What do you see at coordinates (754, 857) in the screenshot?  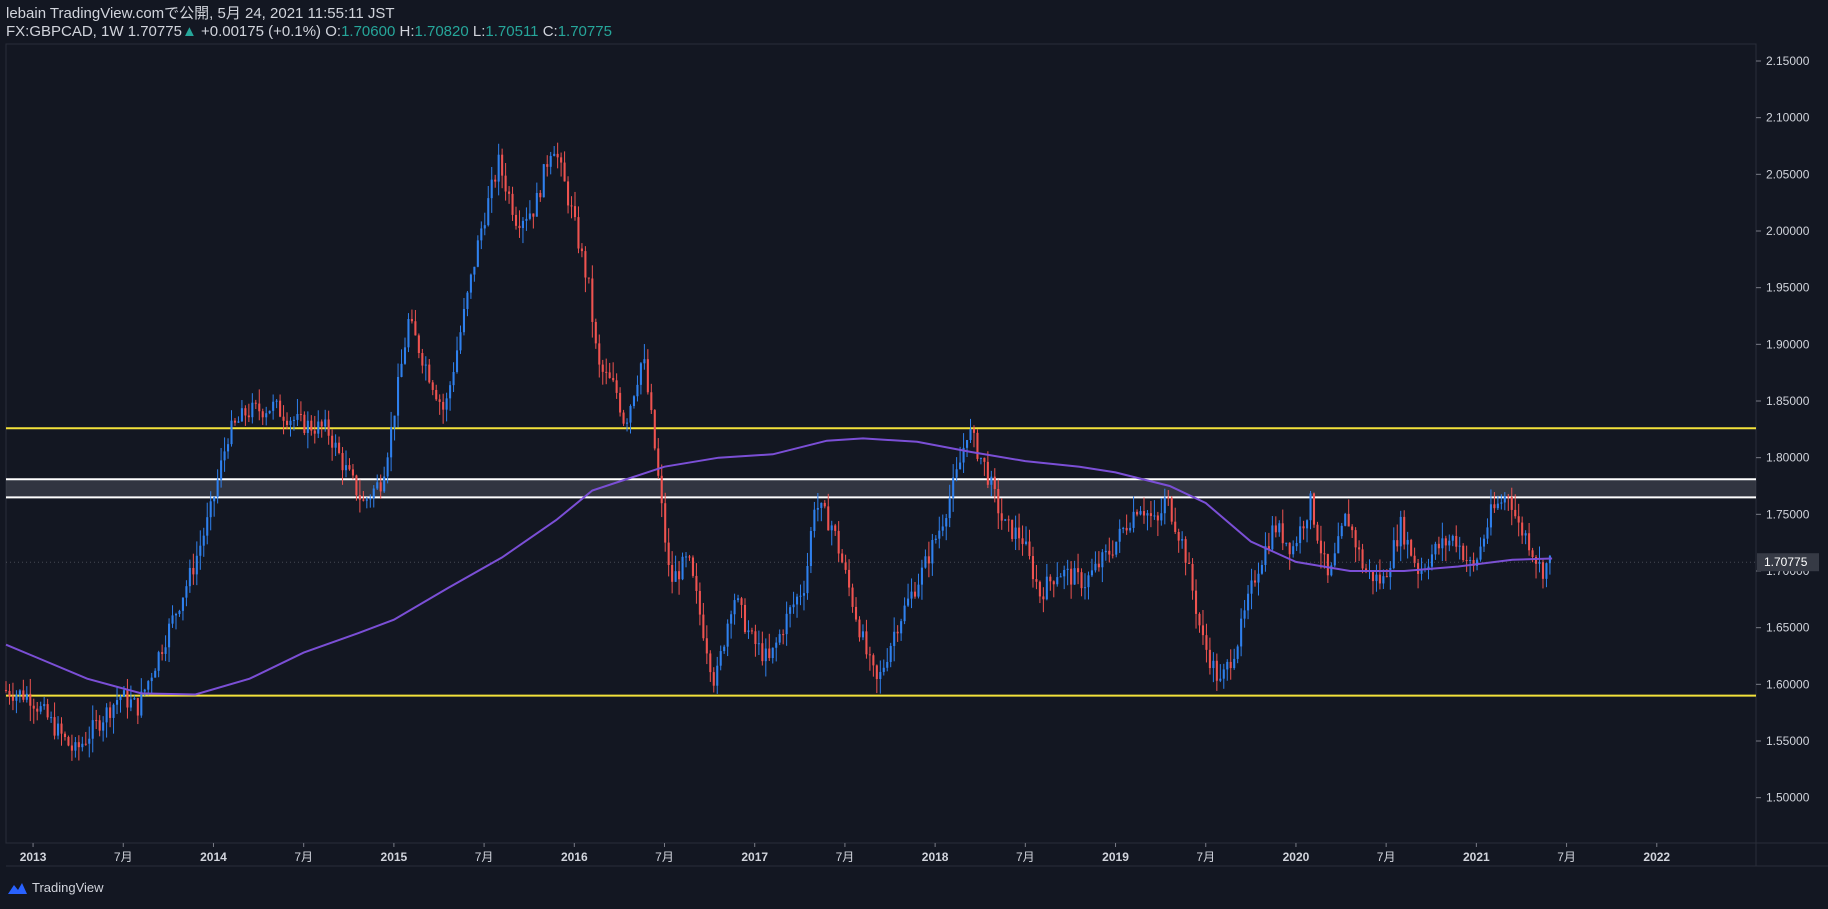 I see `x-tick-label: 2017` at bounding box center [754, 857].